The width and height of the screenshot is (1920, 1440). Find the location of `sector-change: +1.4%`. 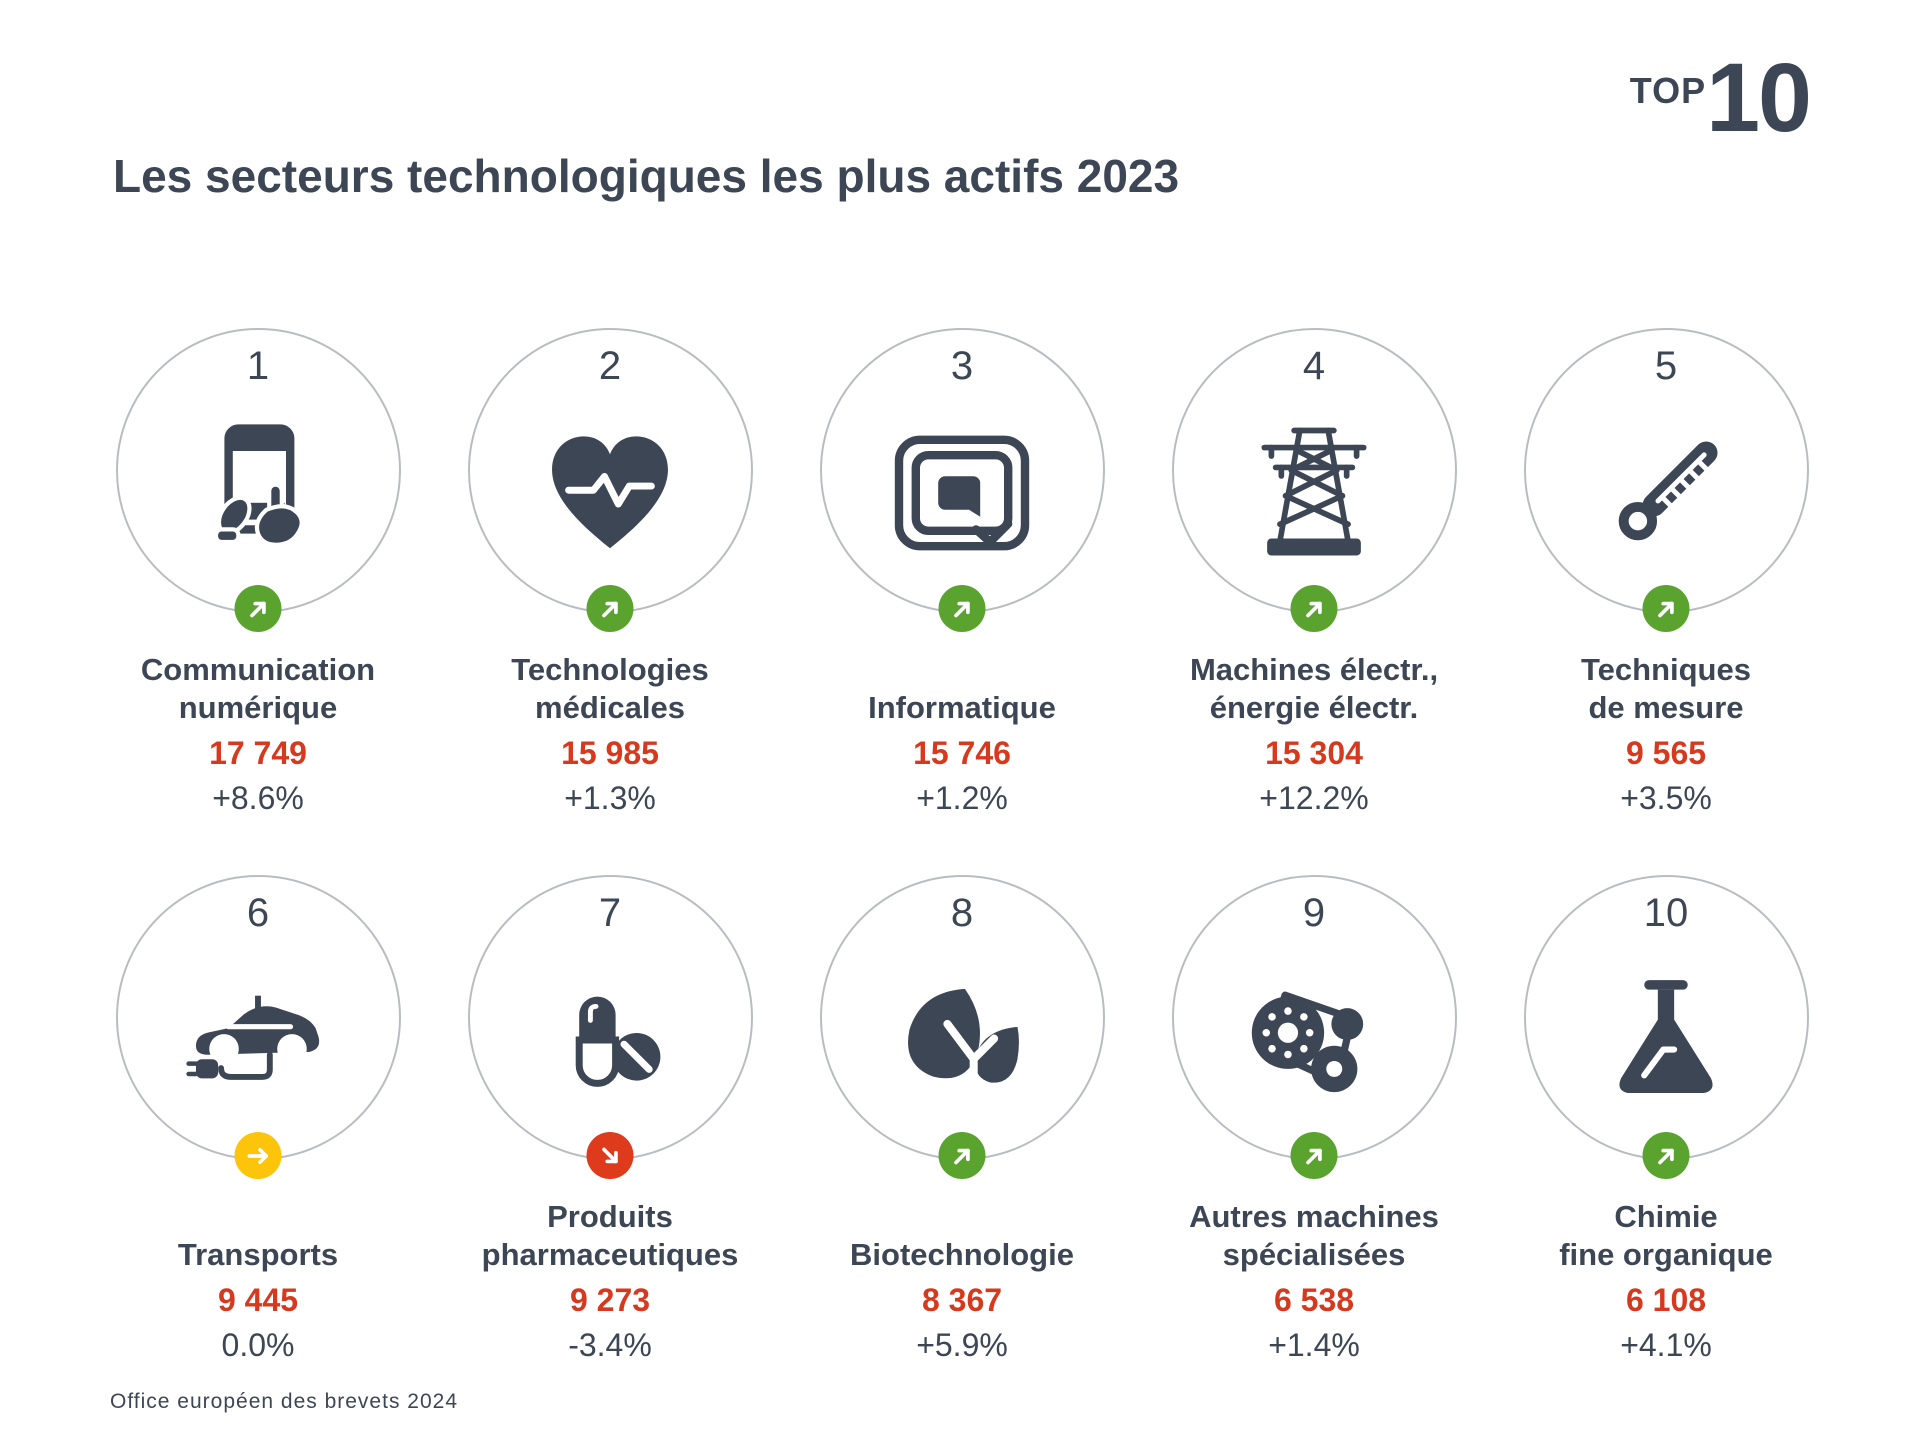

sector-change: +1.4% is located at coordinates (1314, 1345).